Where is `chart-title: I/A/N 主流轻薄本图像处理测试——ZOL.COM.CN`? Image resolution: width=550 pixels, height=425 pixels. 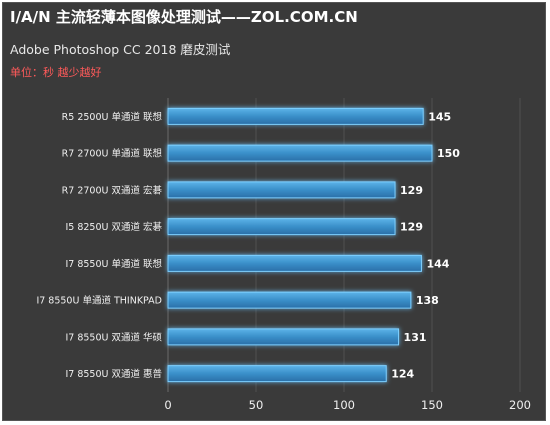 chart-title: I/A/N 主流轻薄本图像处理测试——ZOL.COM.CN is located at coordinates (184, 17).